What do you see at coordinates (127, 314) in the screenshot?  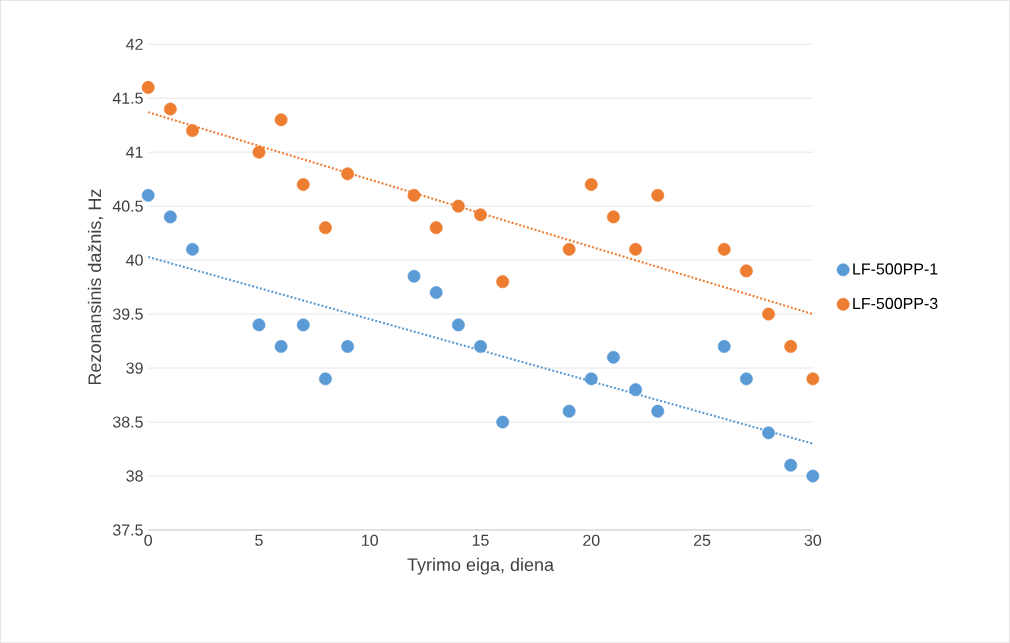 I see `y-tick-label: 39.5` at bounding box center [127, 314].